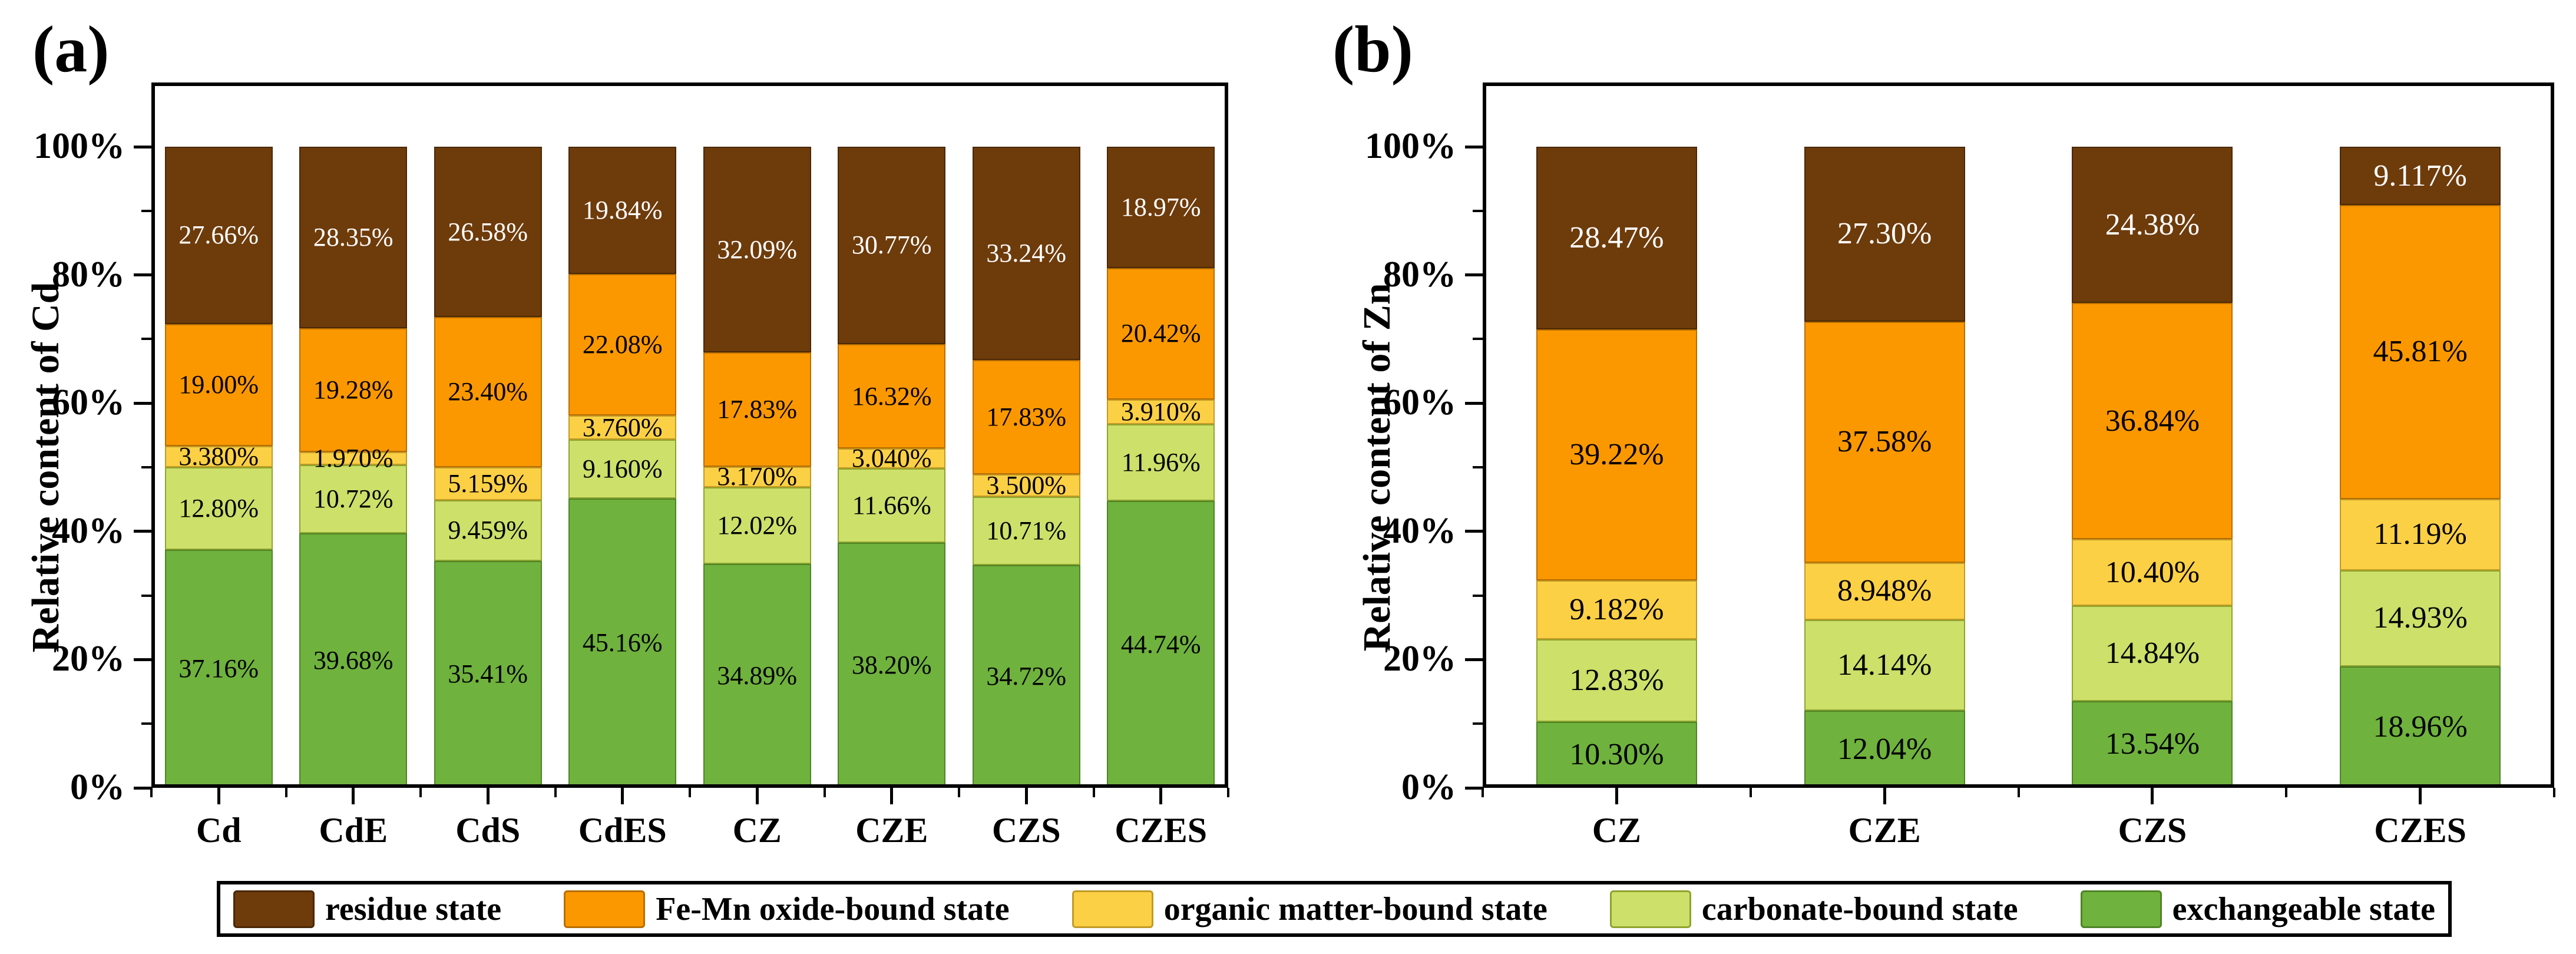 The image size is (2576, 954). What do you see at coordinates (1884, 665) in the screenshot?
I see `bar-value-label: 14.14%` at bounding box center [1884, 665].